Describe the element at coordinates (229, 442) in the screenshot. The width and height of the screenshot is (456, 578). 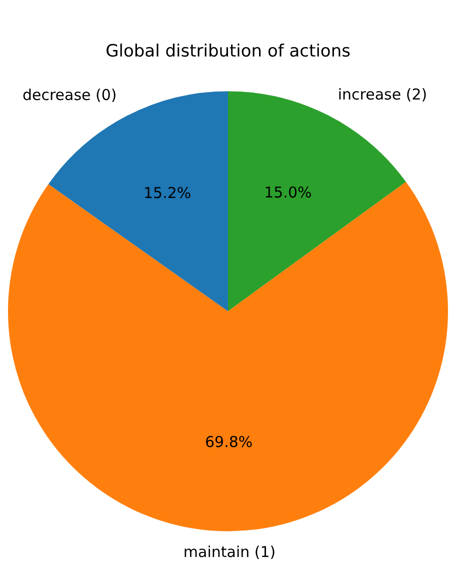
I see `data-label: 69.8%` at that location.